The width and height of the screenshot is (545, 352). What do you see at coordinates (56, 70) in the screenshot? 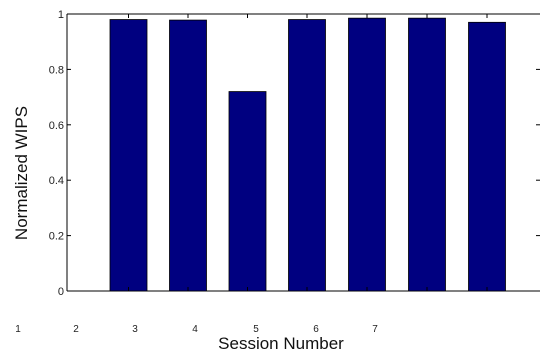
I see `y-tick-label: 0.8` at bounding box center [56, 70].